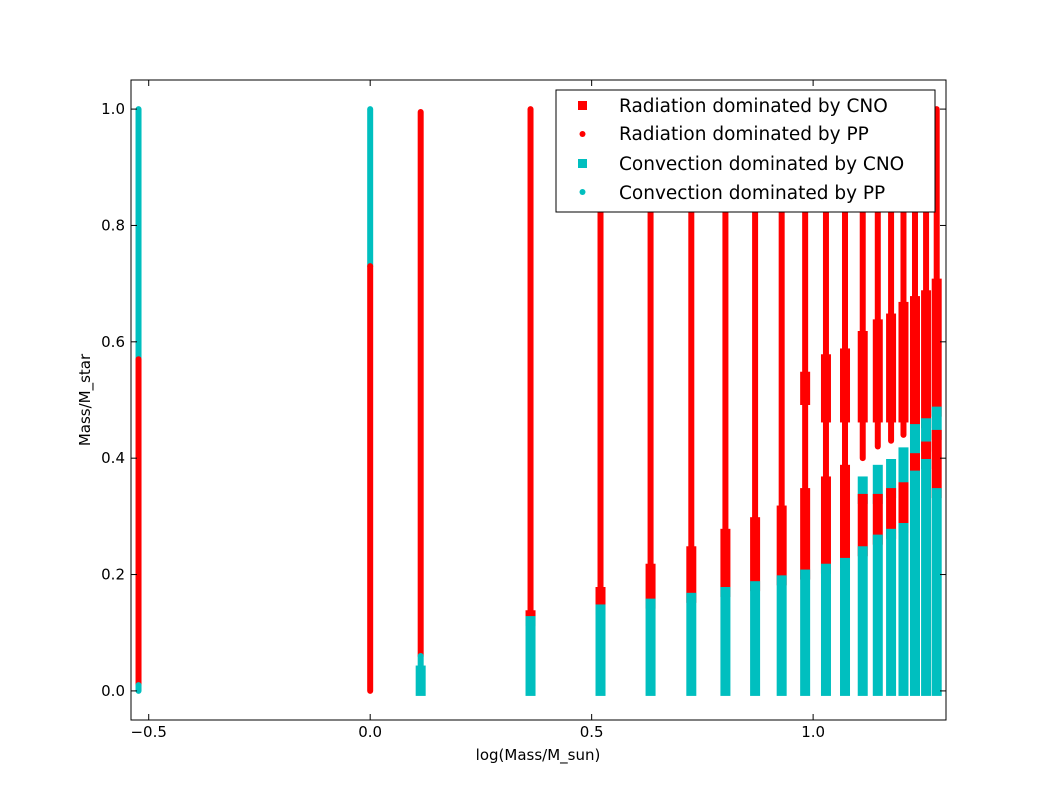 The width and height of the screenshot is (1050, 800). I want to click on legend-label-radiation-pp: Radiation dominated by PP, so click(744, 134).